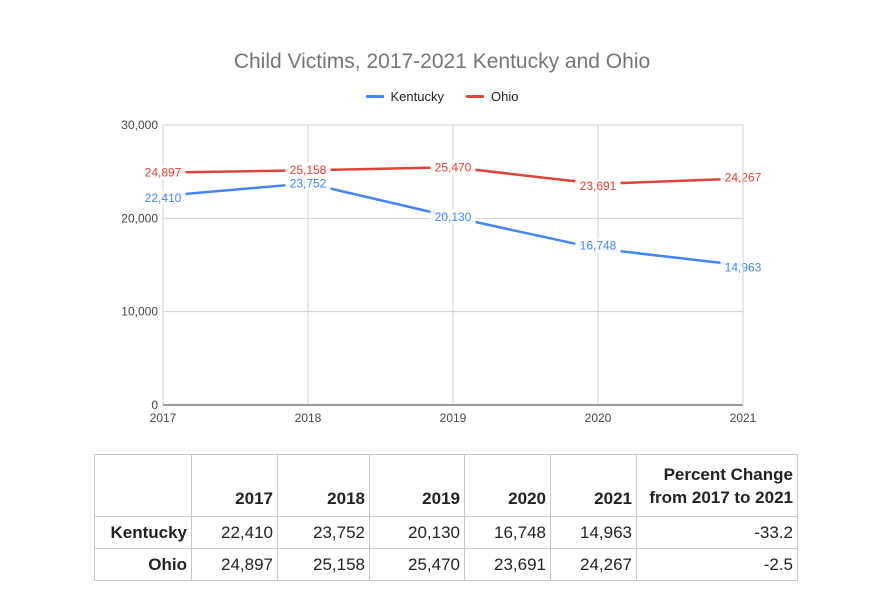 The width and height of the screenshot is (884, 589). I want to click on data-label: 25,470, so click(453, 167).